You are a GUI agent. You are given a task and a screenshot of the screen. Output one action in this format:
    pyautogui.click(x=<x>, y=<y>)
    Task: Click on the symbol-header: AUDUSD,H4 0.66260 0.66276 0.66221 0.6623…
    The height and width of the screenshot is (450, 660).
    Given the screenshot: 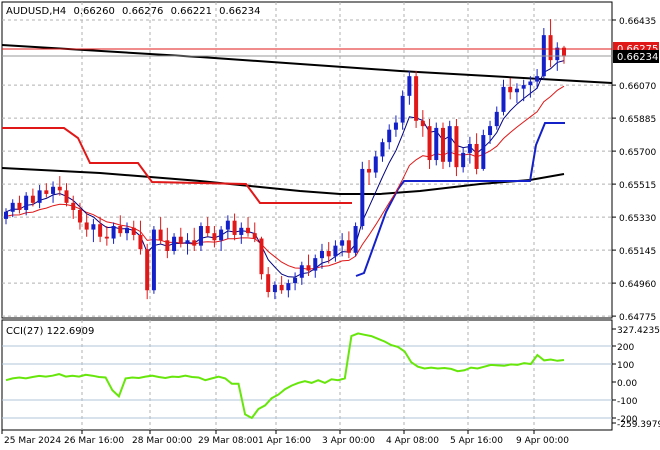 What is the action you would take?
    pyautogui.click(x=133, y=11)
    